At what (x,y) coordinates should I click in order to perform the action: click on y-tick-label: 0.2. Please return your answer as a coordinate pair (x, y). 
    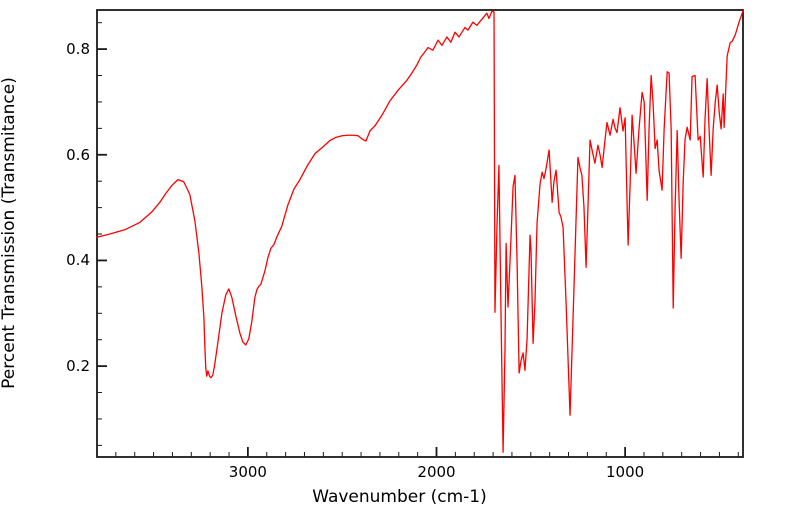
    Looking at the image, I should click on (78, 366).